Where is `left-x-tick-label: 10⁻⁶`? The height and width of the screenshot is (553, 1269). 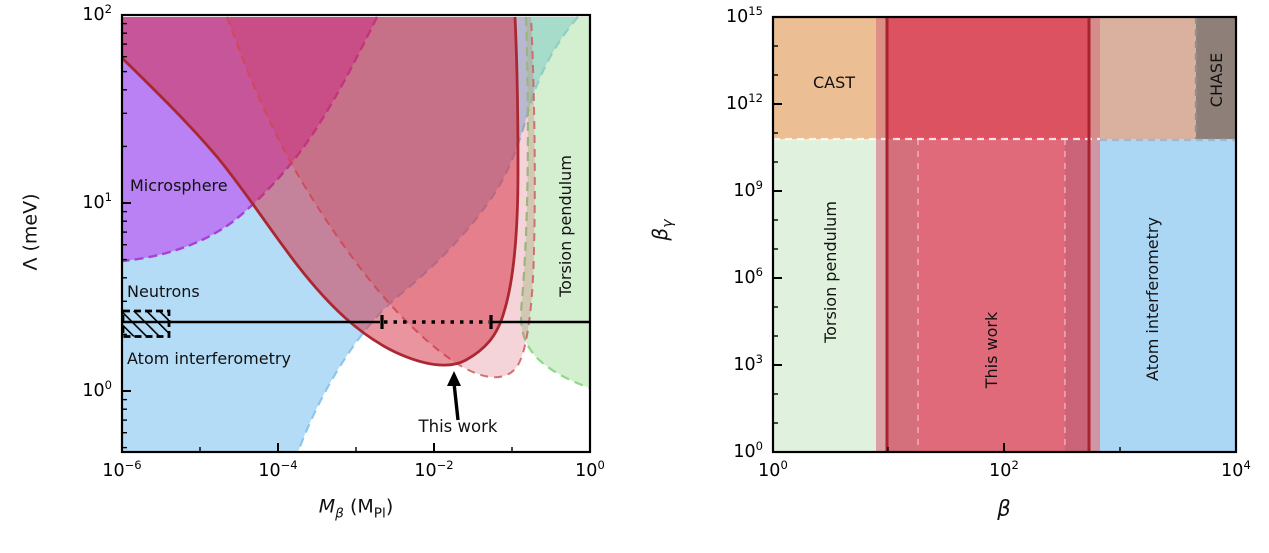
left-x-tick-label: 10⁻⁶ is located at coordinates (122, 469).